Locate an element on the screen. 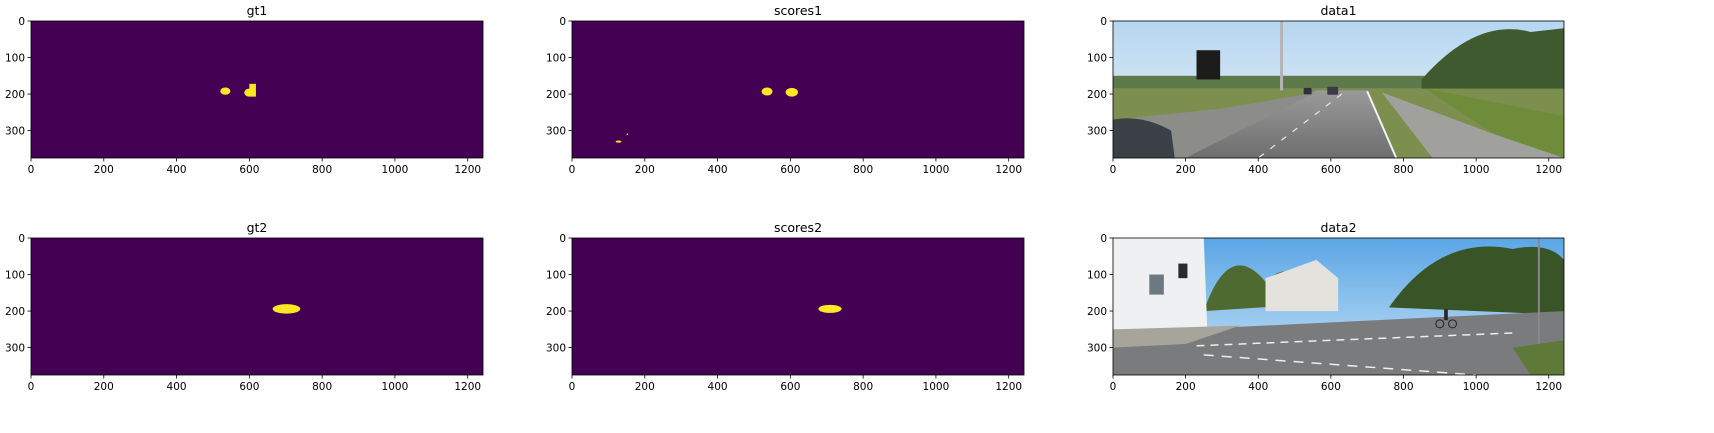 The image size is (1714, 433). traffic-light is located at coordinates (1183, 271).